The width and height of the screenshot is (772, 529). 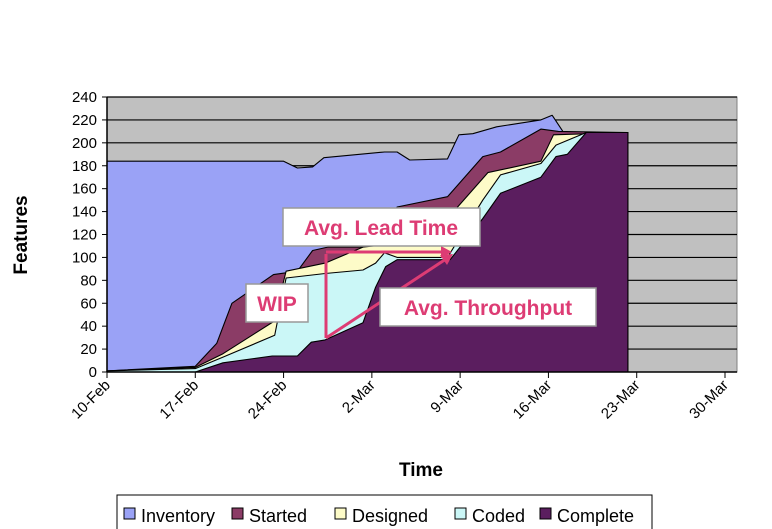 What do you see at coordinates (84, 235) in the screenshot?
I see `y-tick-label: 120` at bounding box center [84, 235].